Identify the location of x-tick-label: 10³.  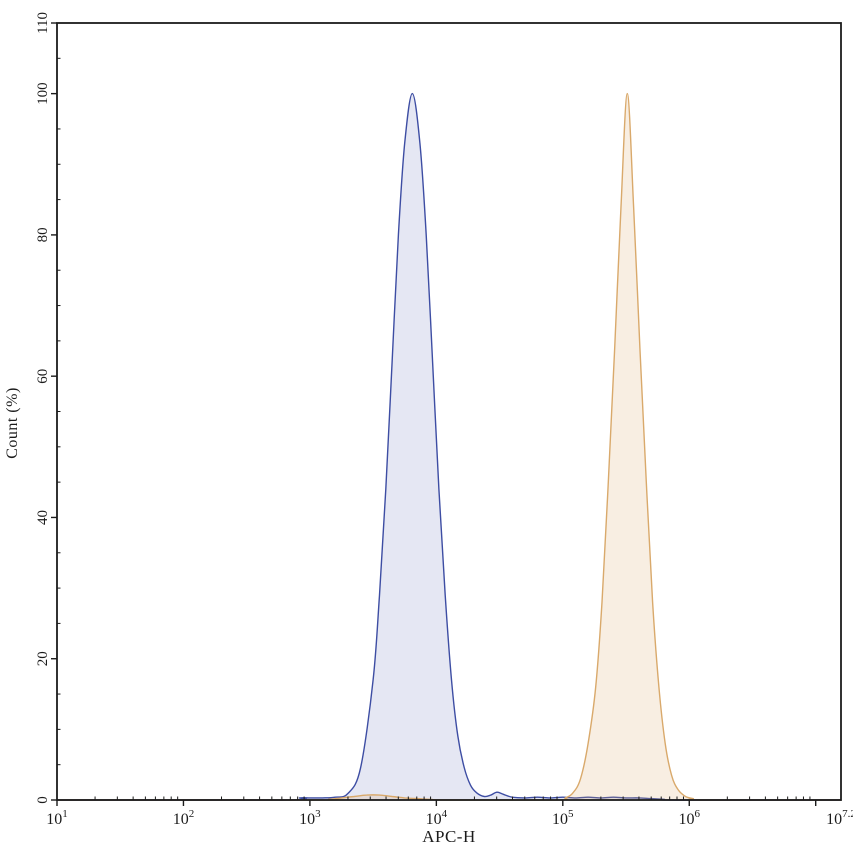
(310, 818).